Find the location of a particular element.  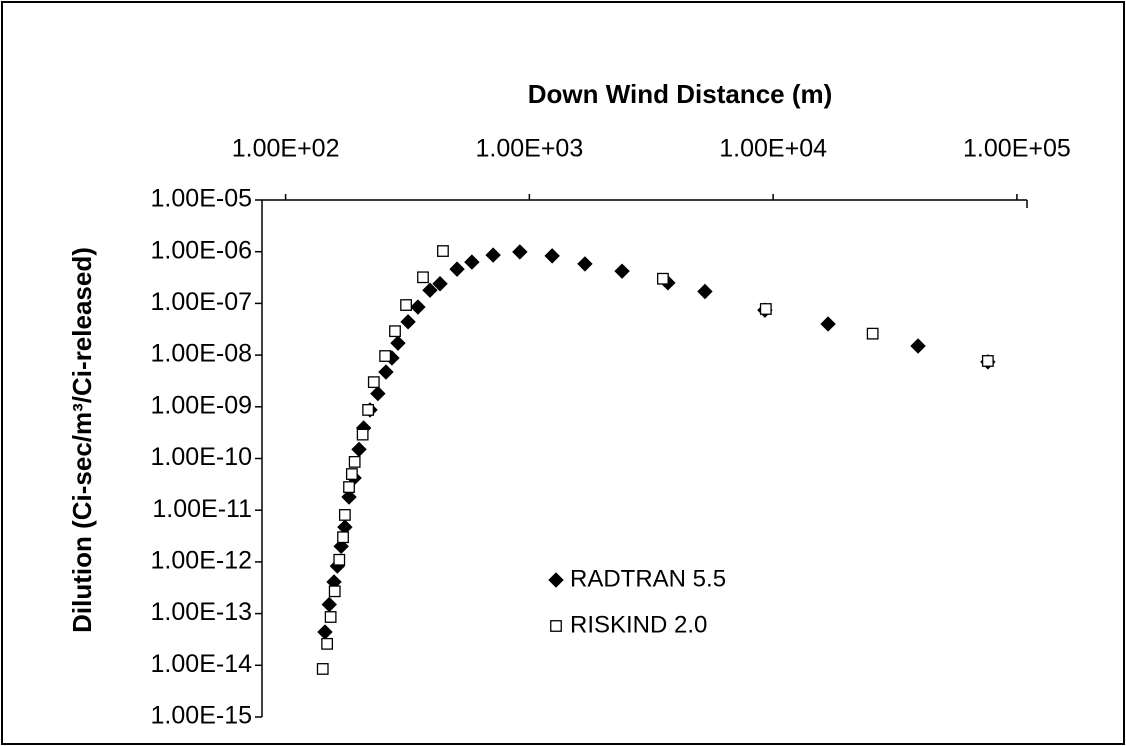

y-tick-label: 1.00E-13 is located at coordinates (201, 612).